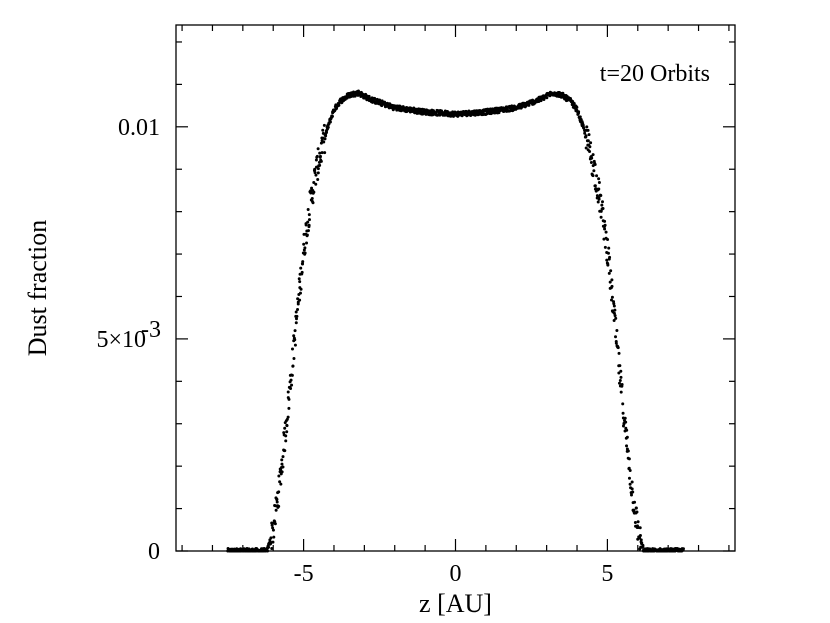 Image resolution: width=830 pixels, height=623 pixels. What do you see at coordinates (154, 552) in the screenshot?
I see `y-tick-label: 0` at bounding box center [154, 552].